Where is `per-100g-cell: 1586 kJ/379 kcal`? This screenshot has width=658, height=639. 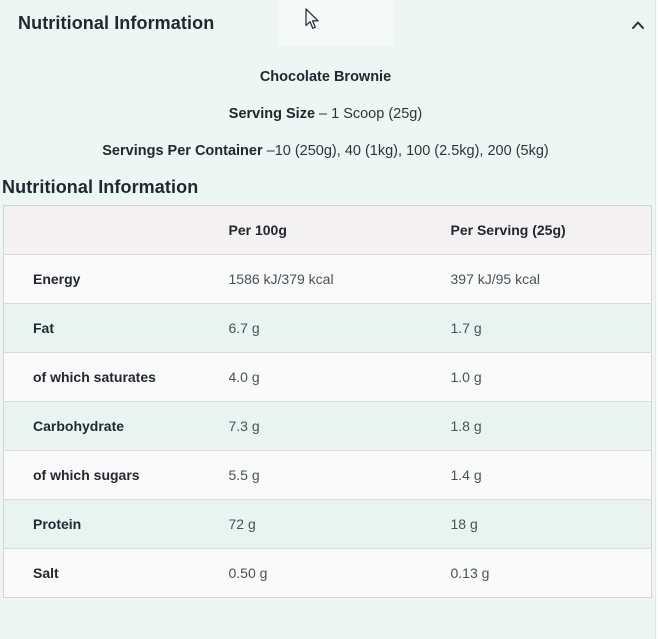
per-100g-cell: 1586 kJ/379 kcal is located at coordinates (281, 279).